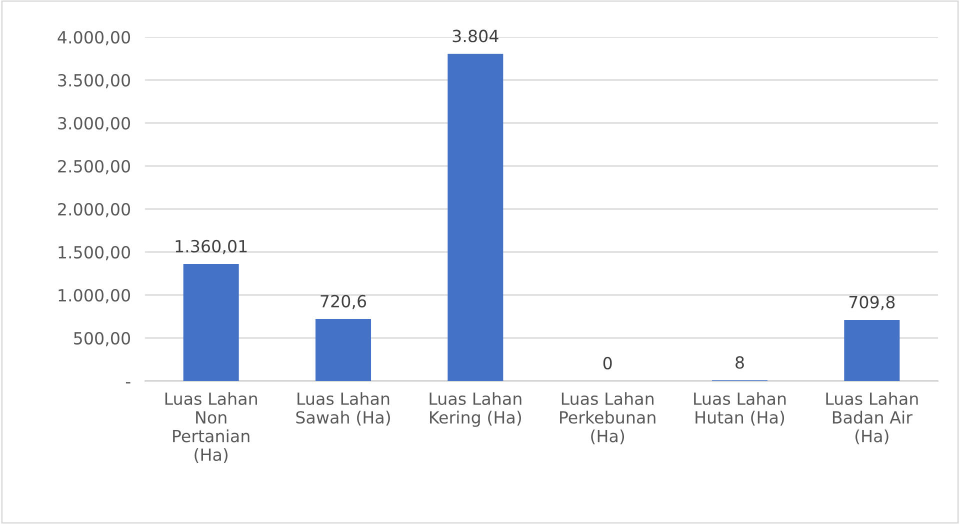  Describe the element at coordinates (740, 409) in the screenshot. I see `x-tick-label: Luas Lahan Hutan (Ha)` at that location.